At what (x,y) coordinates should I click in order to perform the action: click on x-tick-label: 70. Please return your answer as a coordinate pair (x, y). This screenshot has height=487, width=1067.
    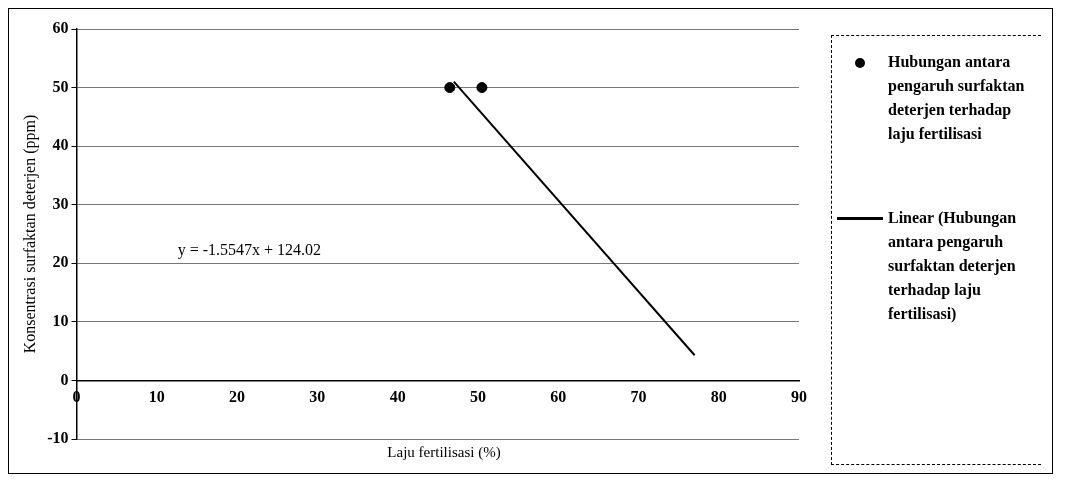
    Looking at the image, I should click on (638, 397).